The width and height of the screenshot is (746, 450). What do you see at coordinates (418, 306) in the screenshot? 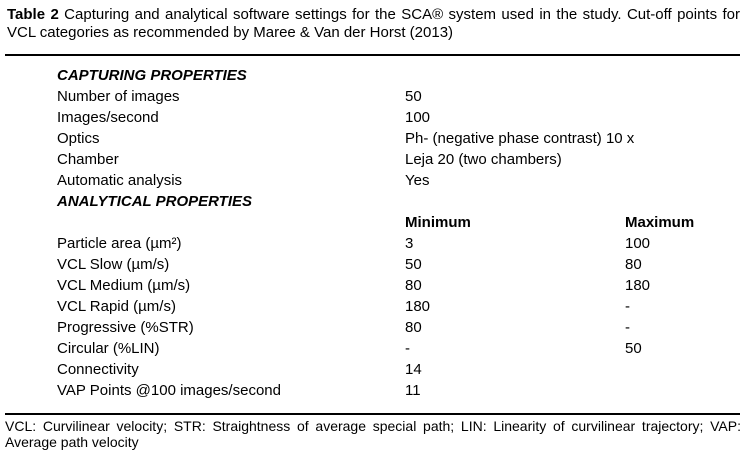
I see `row-min: 180` at bounding box center [418, 306].